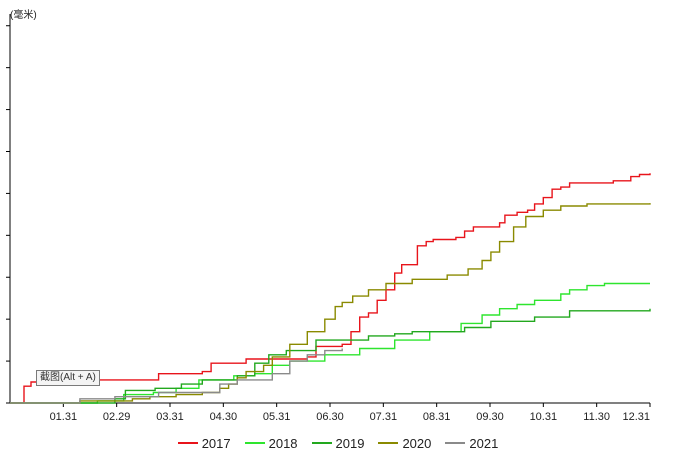  I want to click on x-tick-label: 03.31, so click(170, 417).